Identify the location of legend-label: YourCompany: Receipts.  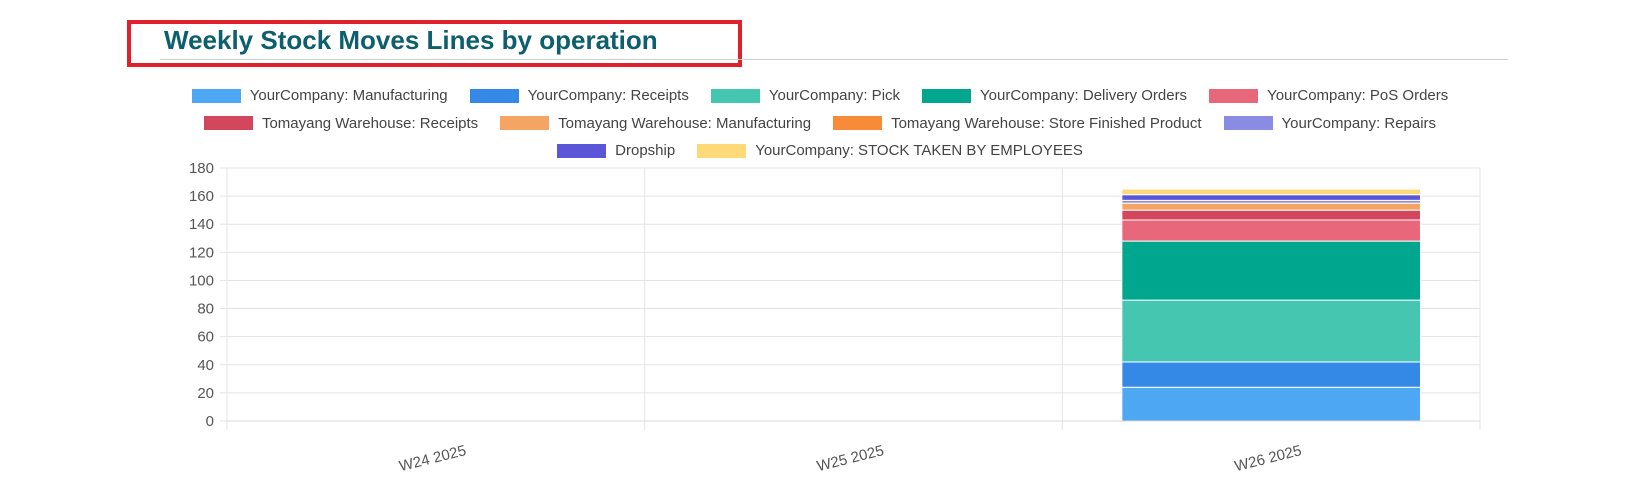
(608, 96).